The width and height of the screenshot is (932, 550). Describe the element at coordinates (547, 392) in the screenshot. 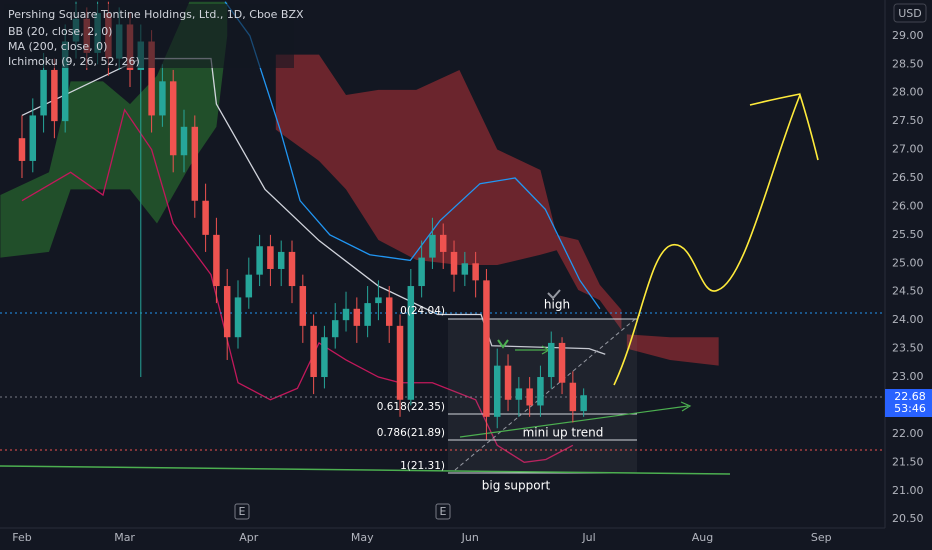

I see `dashed-trend` at that location.